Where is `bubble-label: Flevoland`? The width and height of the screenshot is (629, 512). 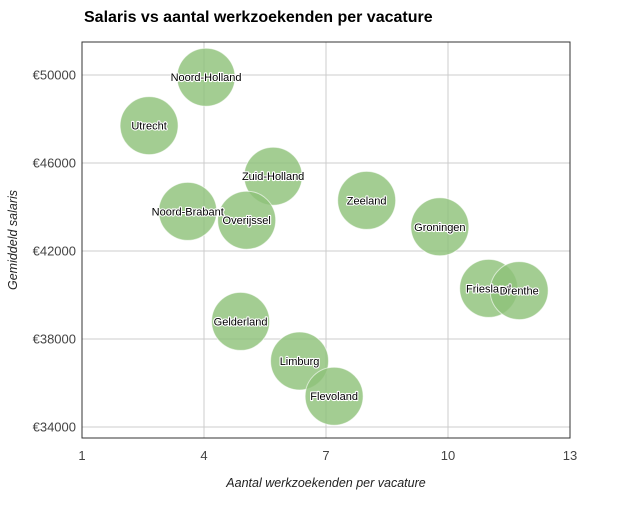 bubble-label: Flevoland is located at coordinates (334, 397).